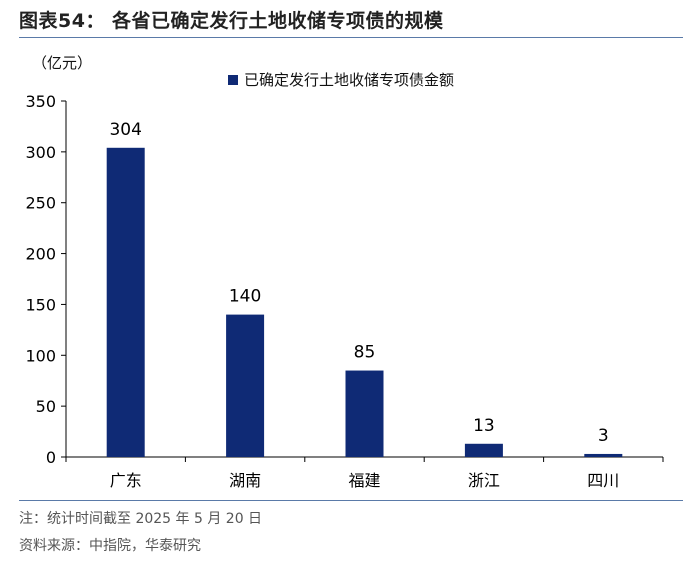 The height and width of the screenshot is (562, 700). I want to click on legend-swatch, so click(233, 79).